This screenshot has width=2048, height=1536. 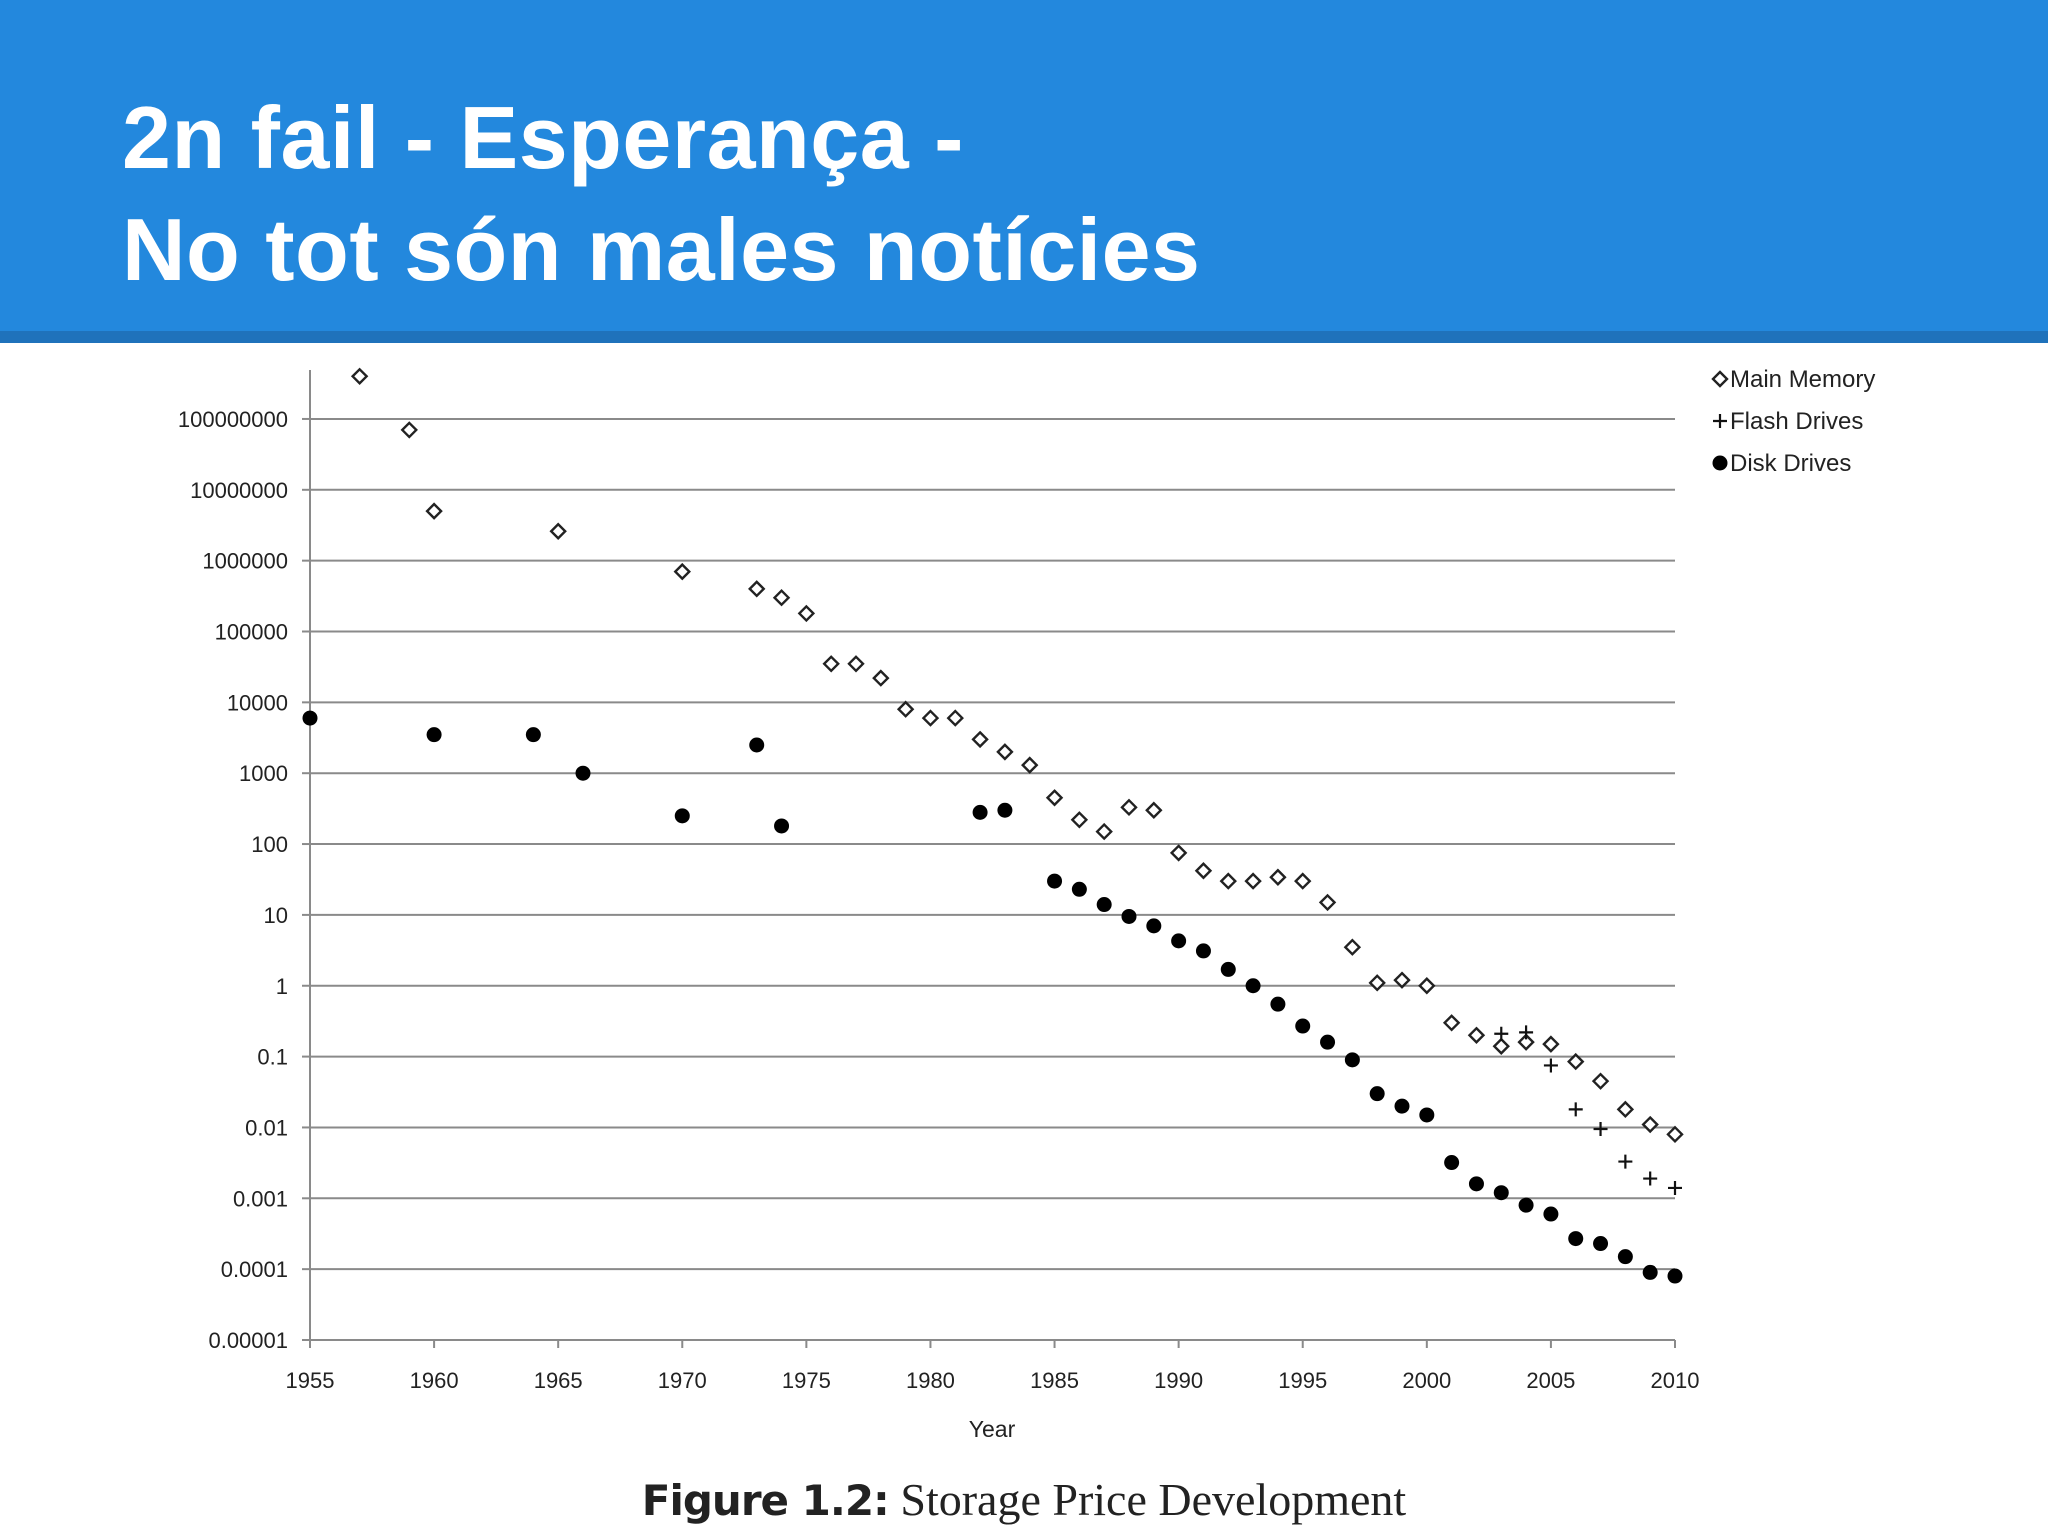 I want to click on x-tick-label: 1955, so click(x=310, y=1380).